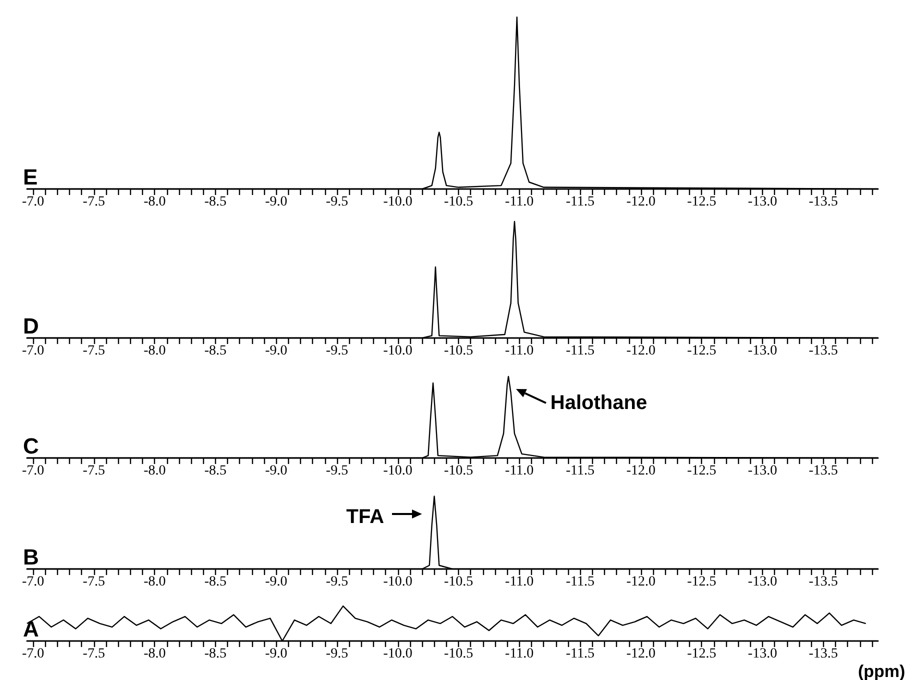 The image size is (915, 680). I want to click on text: D, so click(31, 326).